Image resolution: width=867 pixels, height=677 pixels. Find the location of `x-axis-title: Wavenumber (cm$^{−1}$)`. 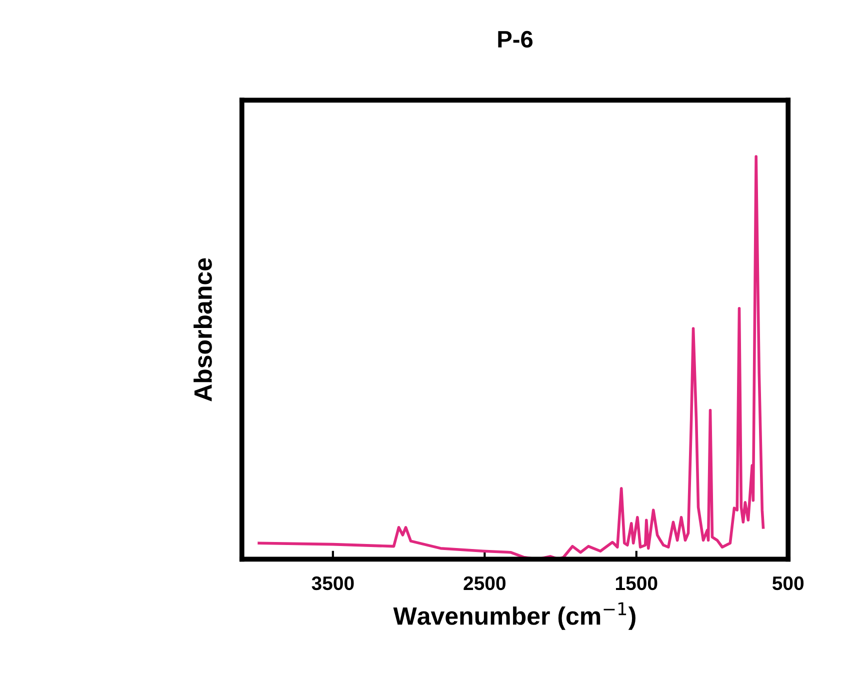

x-axis-title: Wavenumber (cm$^{−1}$) is located at coordinates (514, 616).